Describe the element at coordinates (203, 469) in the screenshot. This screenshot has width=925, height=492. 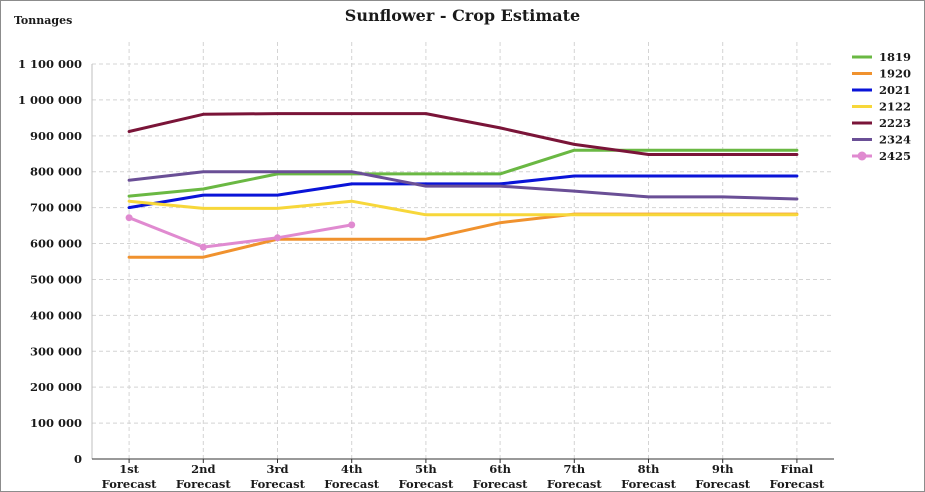
I see `x-tick-label: 2nd` at that location.